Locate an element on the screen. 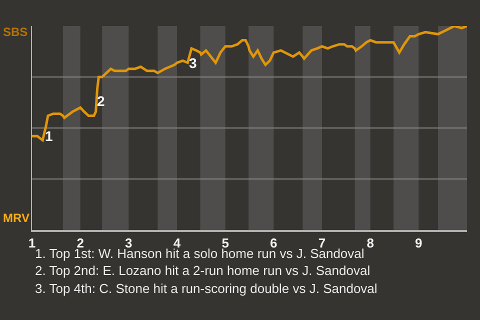 This screenshot has height=320, width=480. x-tick-label: 6 is located at coordinates (274, 243).